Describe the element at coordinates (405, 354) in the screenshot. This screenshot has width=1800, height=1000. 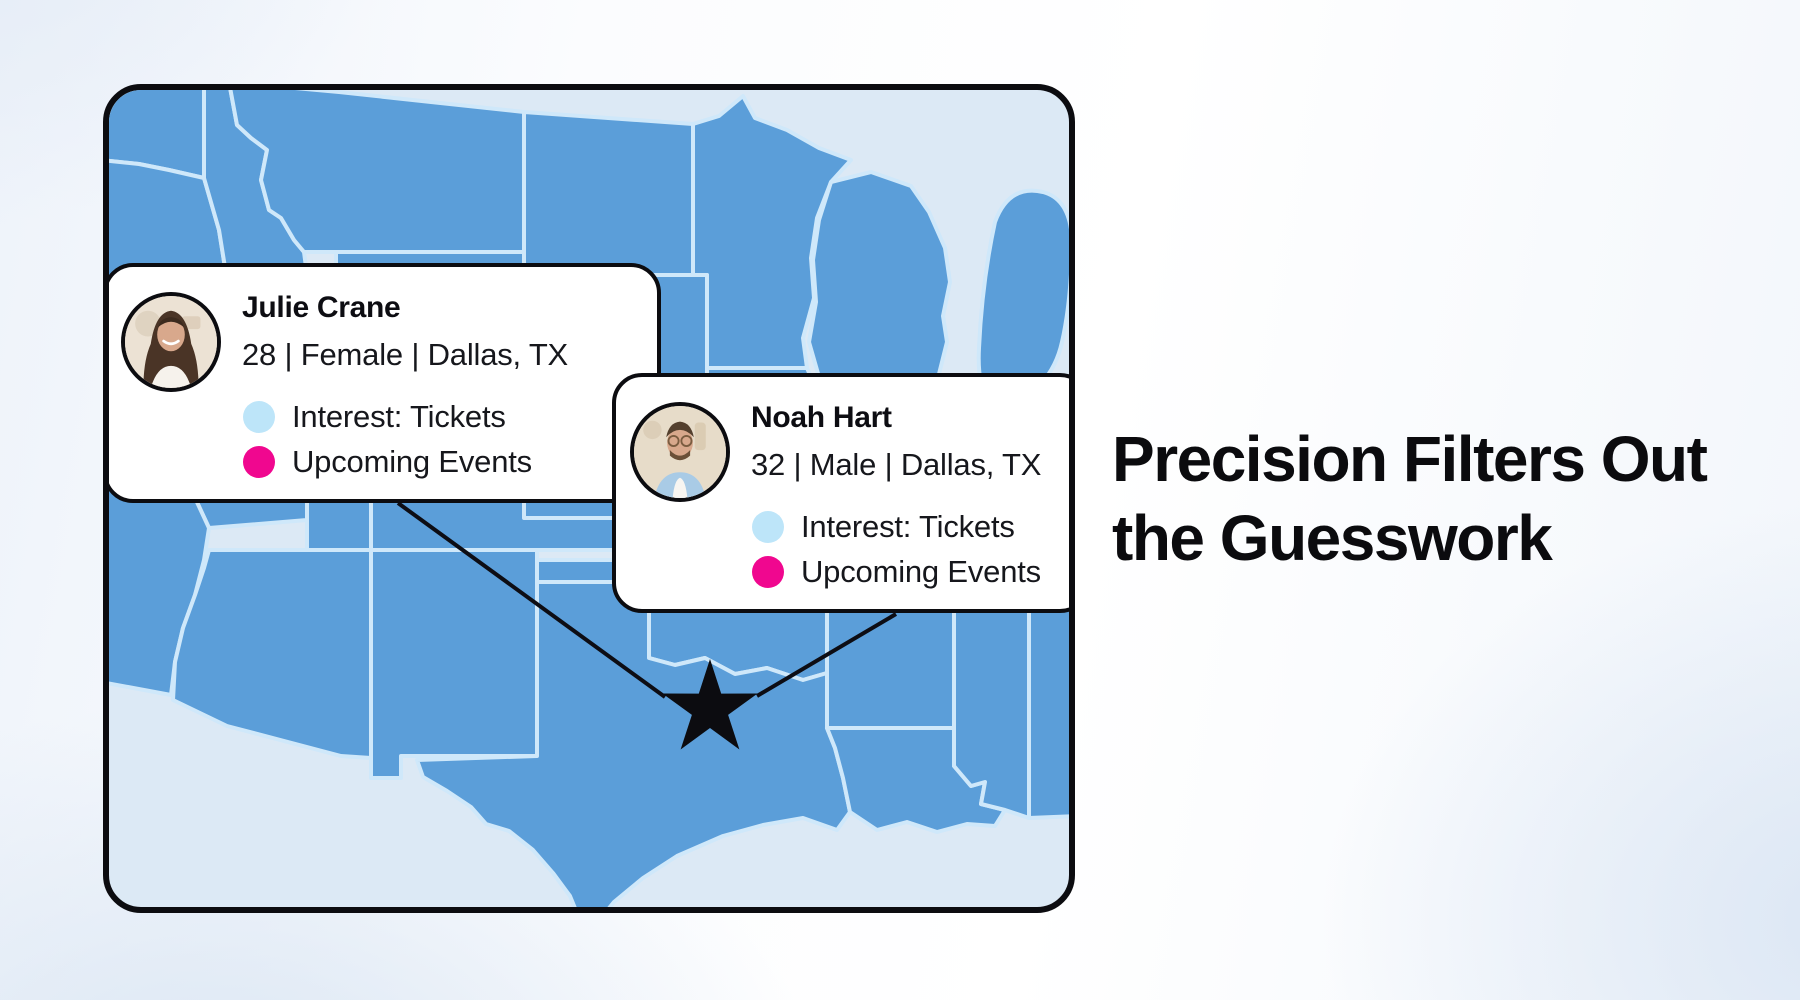
I see `profile-details: 28 | Female | Dallas, TX` at that location.